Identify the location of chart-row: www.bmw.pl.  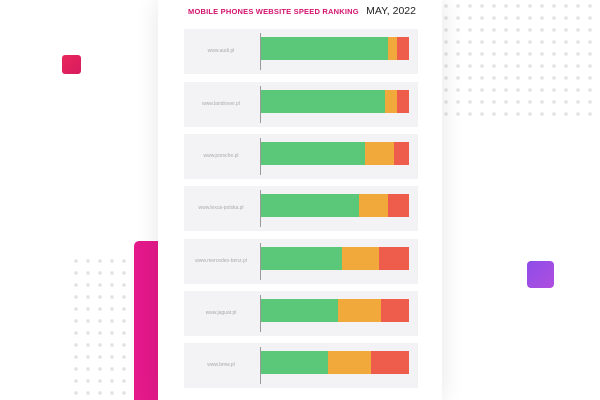
(301, 365).